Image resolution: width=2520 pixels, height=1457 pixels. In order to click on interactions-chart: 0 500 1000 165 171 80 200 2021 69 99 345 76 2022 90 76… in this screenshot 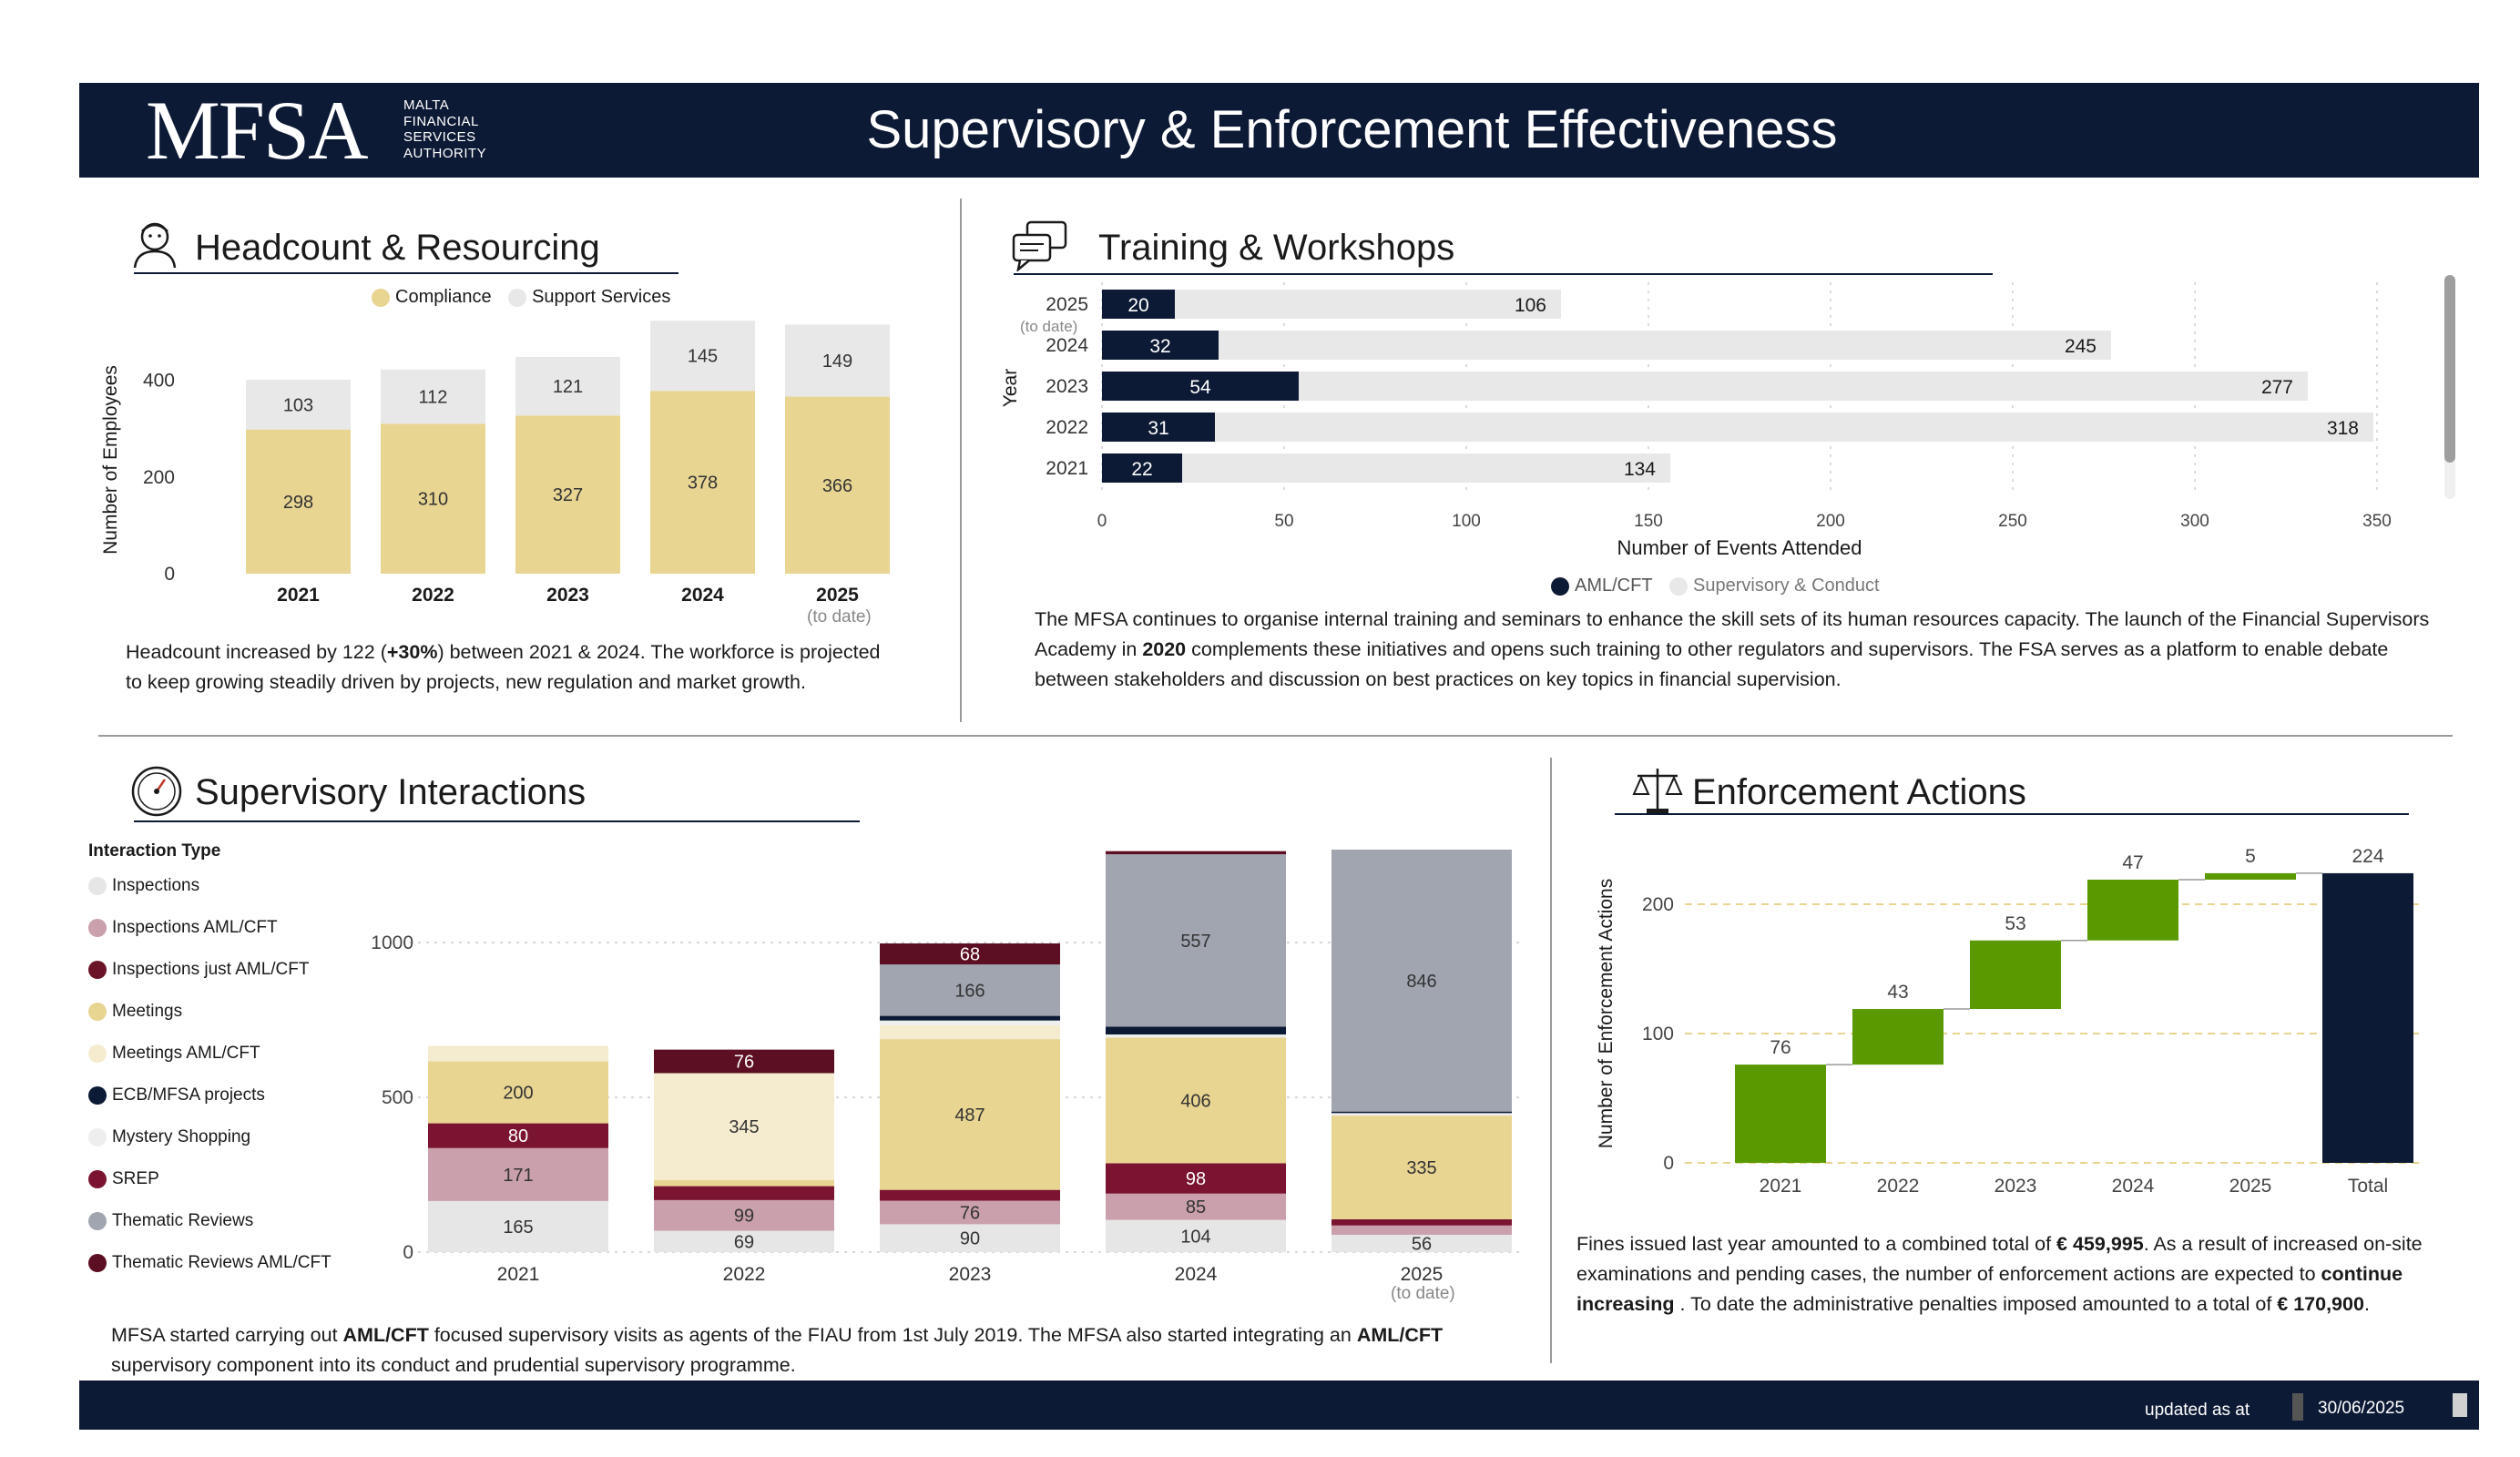, I will do `click(946, 1068)`.